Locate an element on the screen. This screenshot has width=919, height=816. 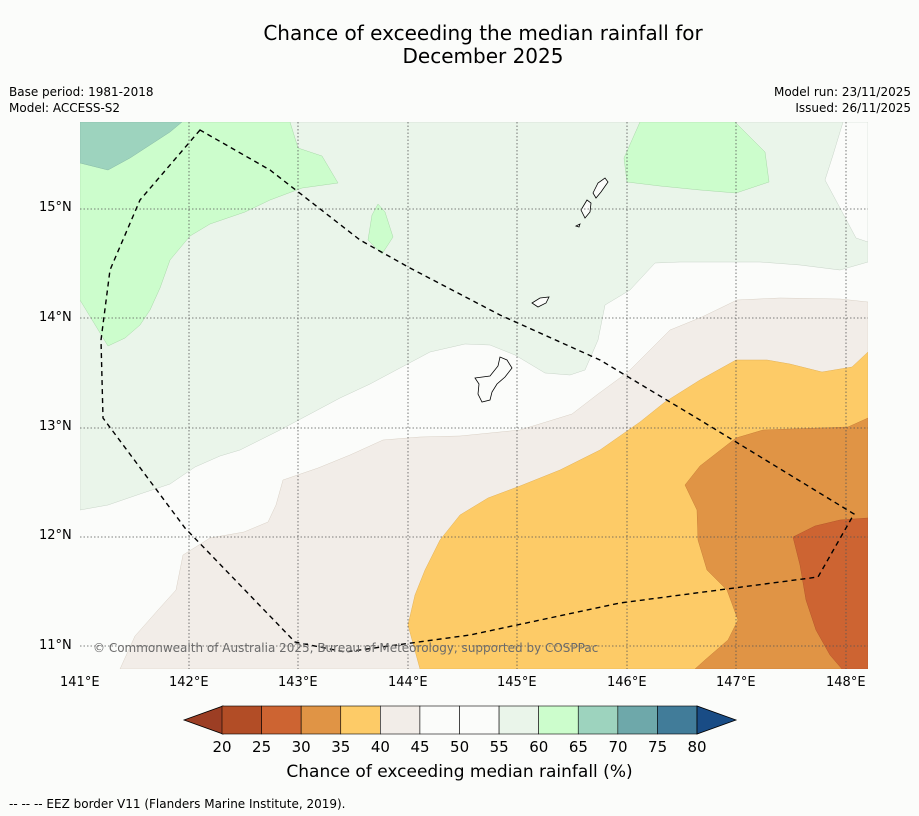
lat-label-13: 13°N is located at coordinates (55, 426).